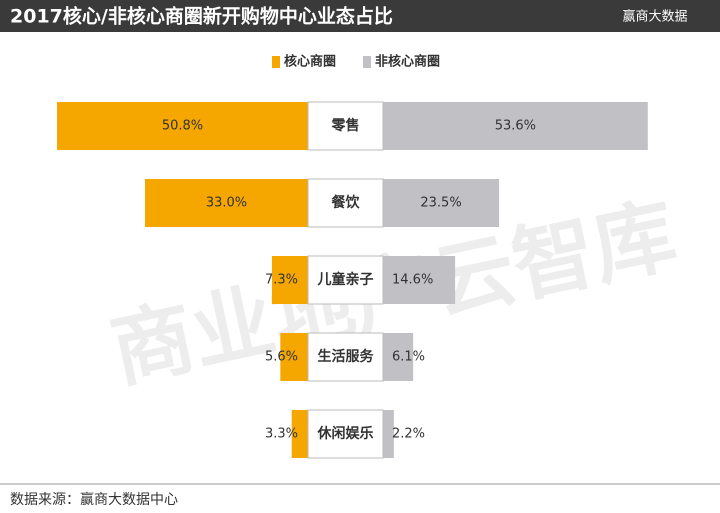 This screenshot has width=720, height=513. What do you see at coordinates (201, 16) in the screenshot?
I see `chart-title: 2017核心/非核心商圈新开购物中心业态占比` at bounding box center [201, 16].